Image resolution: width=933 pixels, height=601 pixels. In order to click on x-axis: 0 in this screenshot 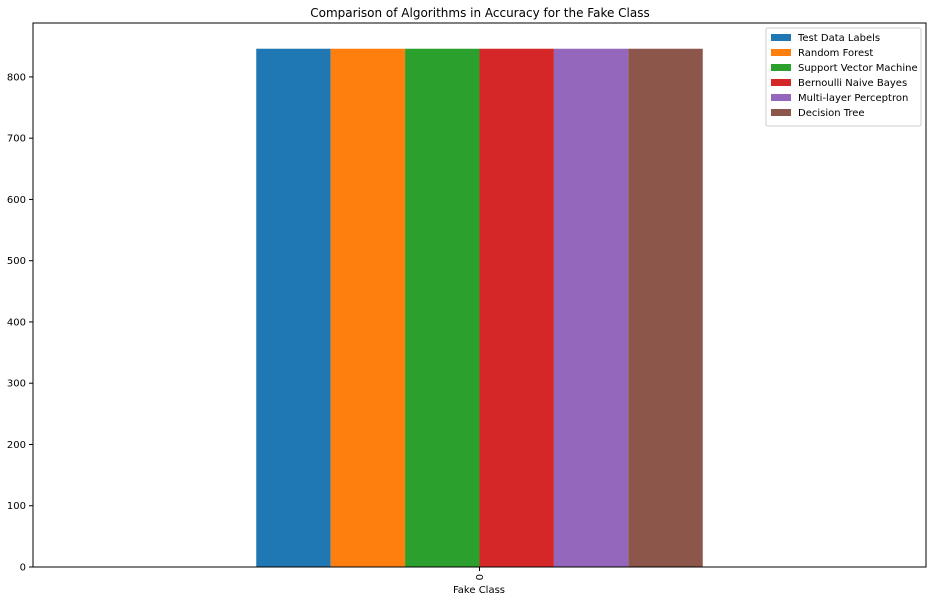, I will do `click(480, 573)`.